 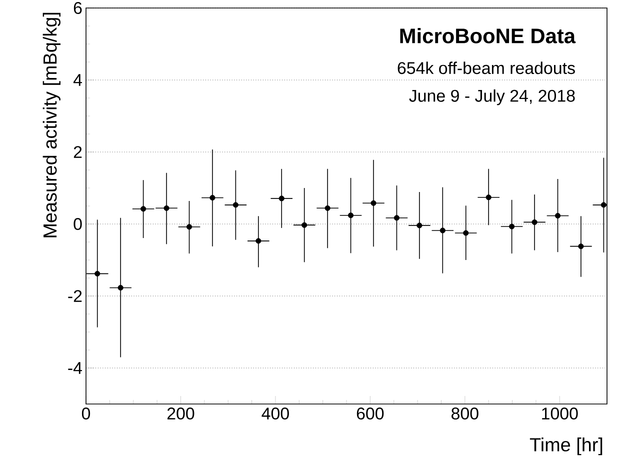 I want to click on x-tick-label: 200, so click(x=180, y=414).